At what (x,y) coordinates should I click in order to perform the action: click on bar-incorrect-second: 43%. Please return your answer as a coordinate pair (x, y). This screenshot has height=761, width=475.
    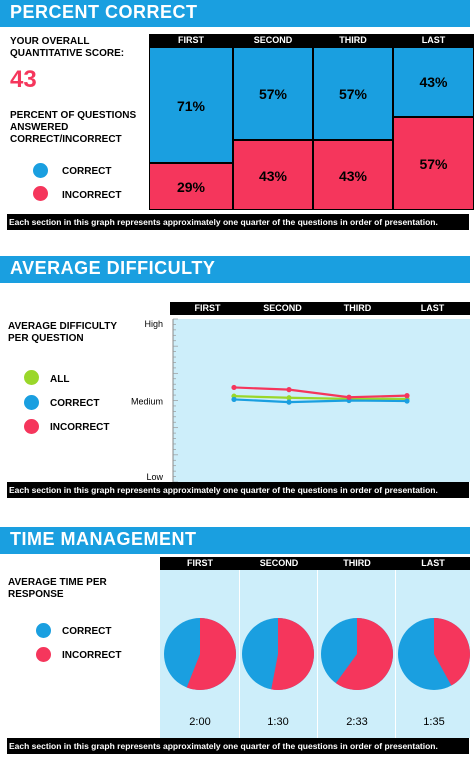
    Looking at the image, I should click on (273, 174).